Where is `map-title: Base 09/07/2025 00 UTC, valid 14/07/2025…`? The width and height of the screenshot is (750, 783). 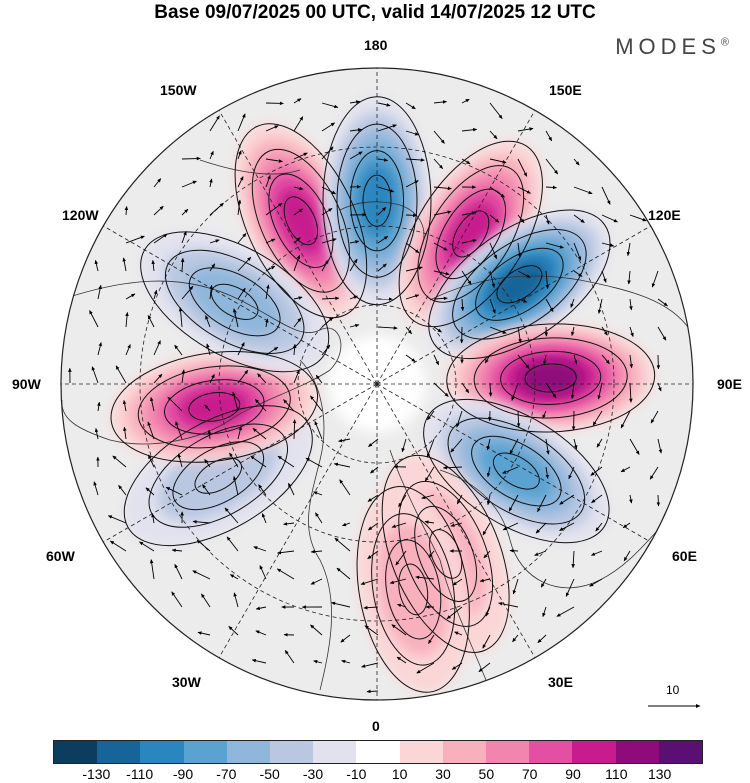
map-title: Base 09/07/2025 00 UTC, valid 14/07/2025… is located at coordinates (375, 12).